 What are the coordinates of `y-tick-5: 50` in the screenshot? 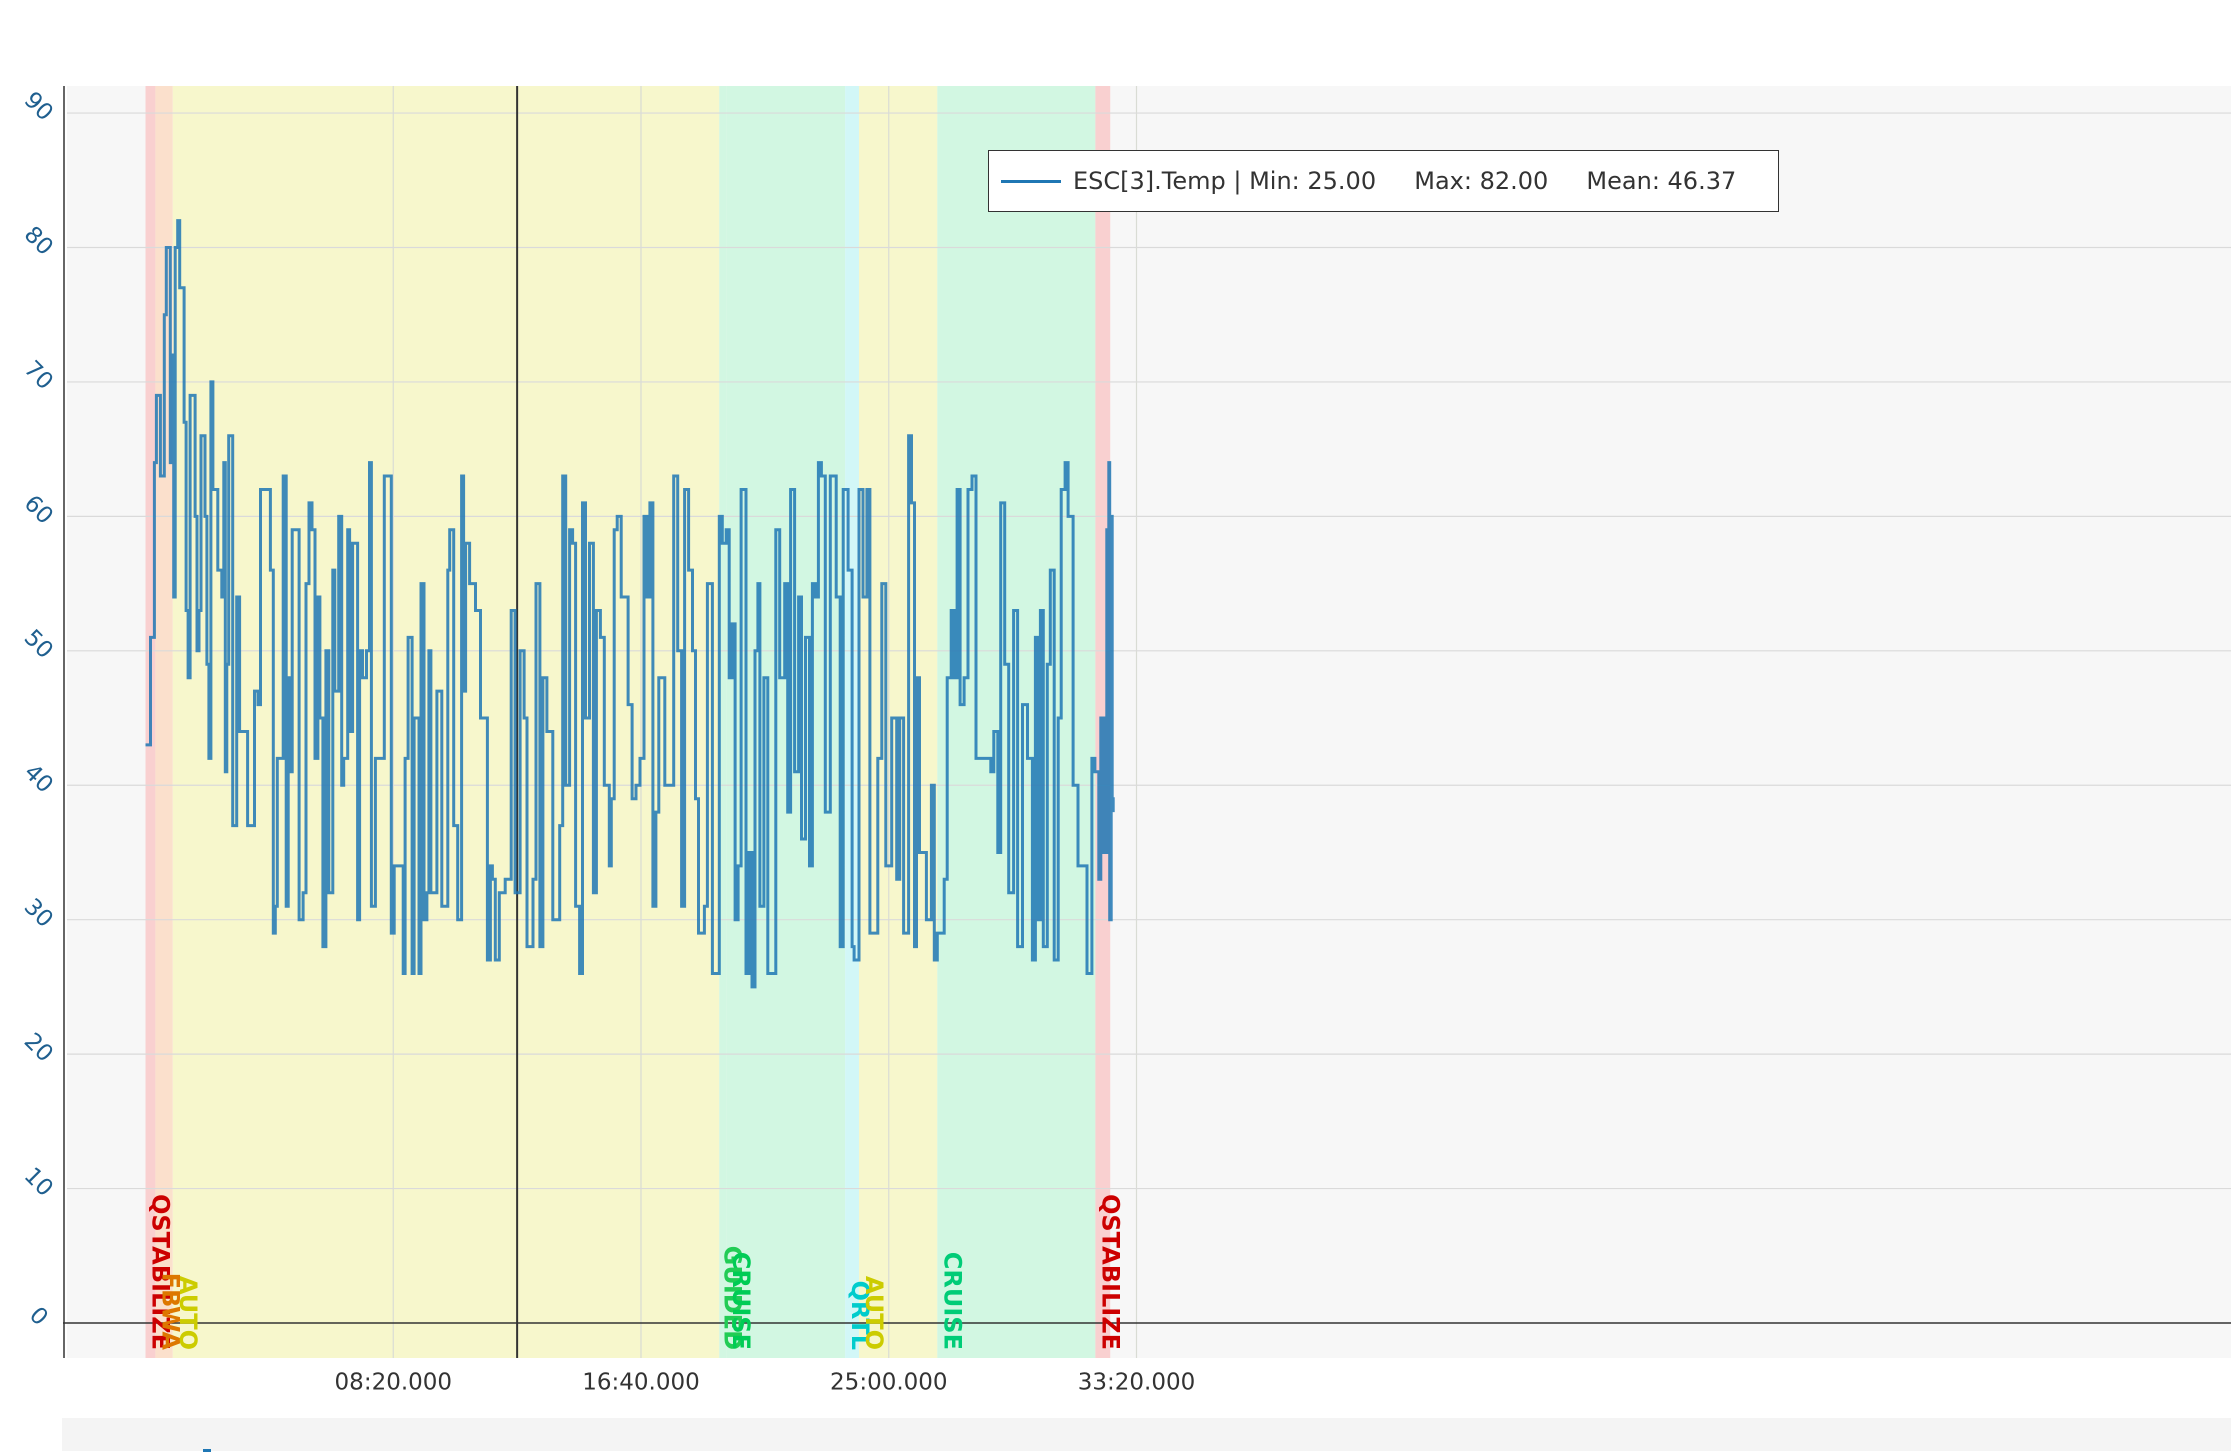 It's located at (38, 644).